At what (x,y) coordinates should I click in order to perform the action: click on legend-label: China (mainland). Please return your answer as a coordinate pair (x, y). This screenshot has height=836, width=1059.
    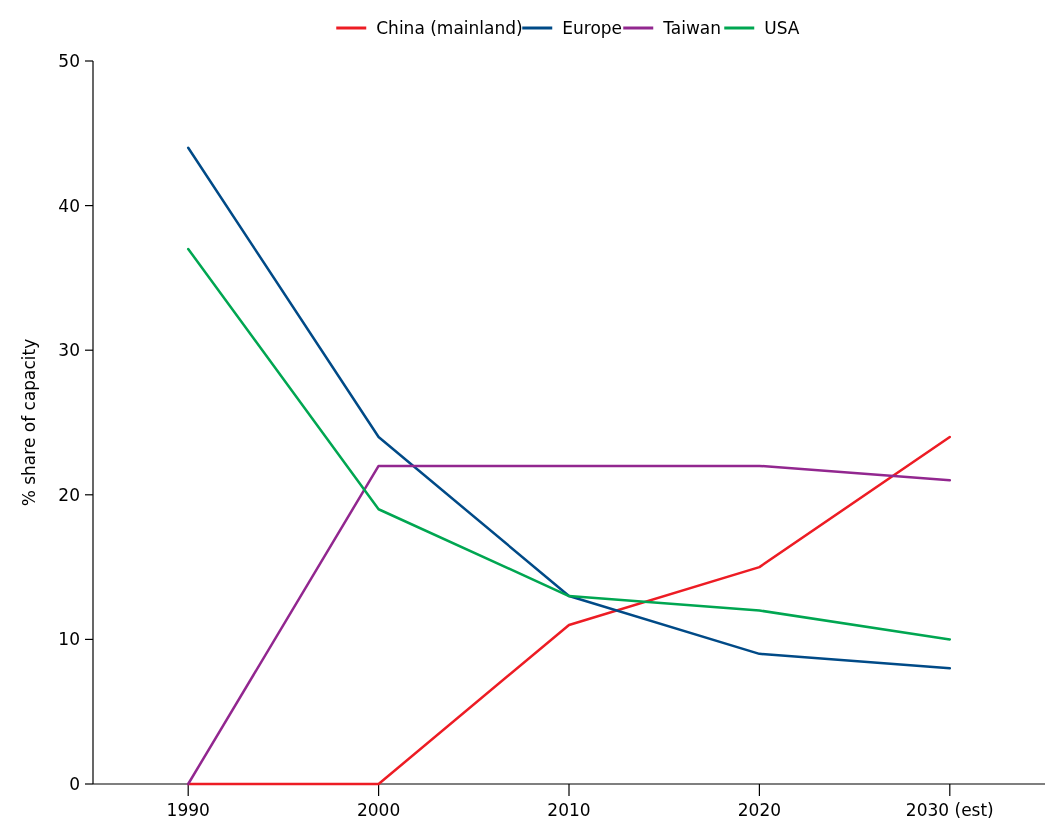
    Looking at the image, I should click on (449, 27).